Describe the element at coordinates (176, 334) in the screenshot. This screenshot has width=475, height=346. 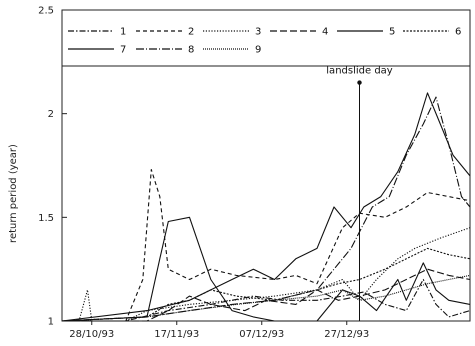
I see `x-tick-label: 17/11/93` at that location.